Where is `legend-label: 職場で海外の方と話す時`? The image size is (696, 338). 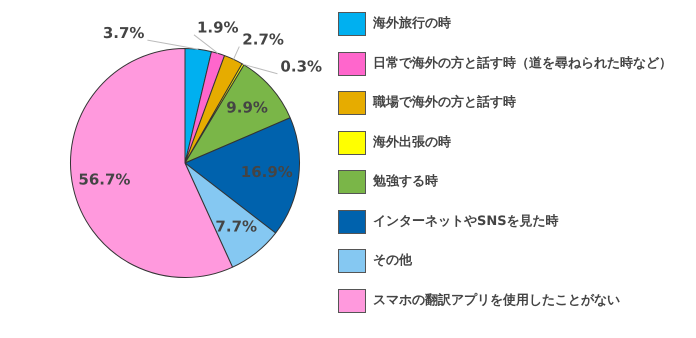 legend-label: 職場で海外の方と話す時 is located at coordinates (444, 103).